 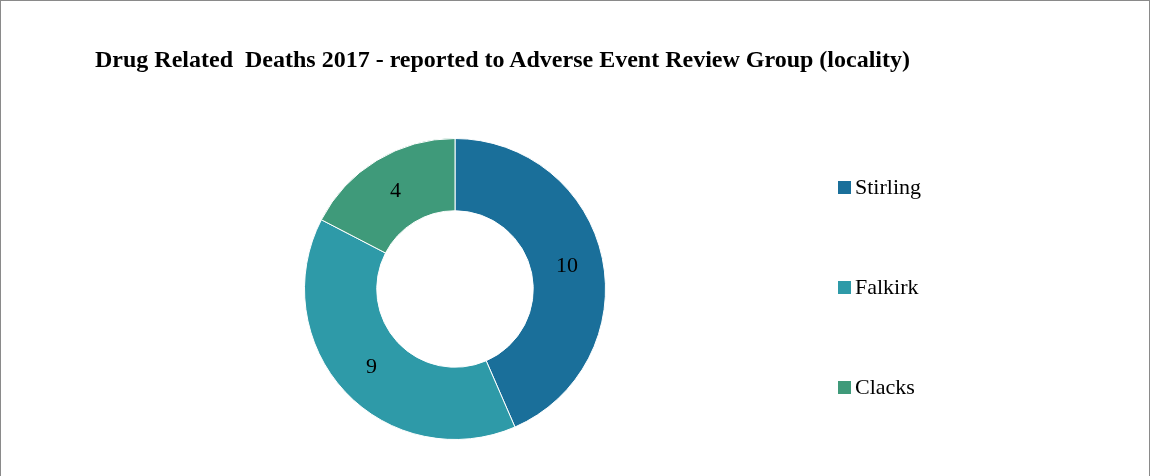 I want to click on chart-title: Drug Related Deaths 2017 - reported to Adverse Event Review Group (locality), so click(x=502, y=59).